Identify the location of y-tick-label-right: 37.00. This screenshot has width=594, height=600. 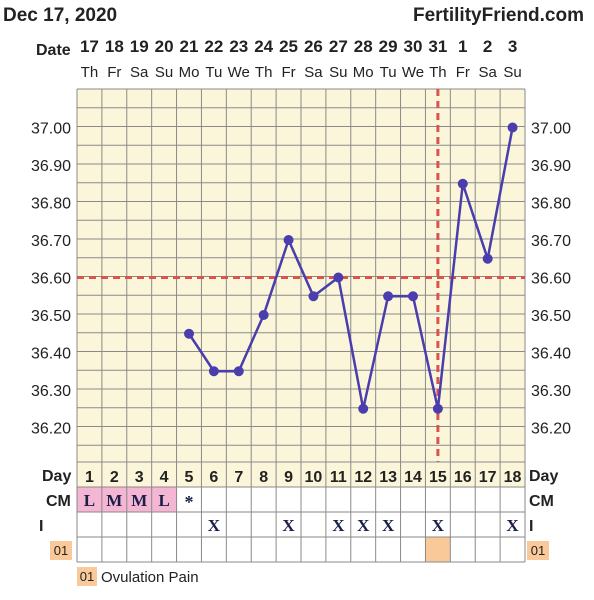
(551, 129).